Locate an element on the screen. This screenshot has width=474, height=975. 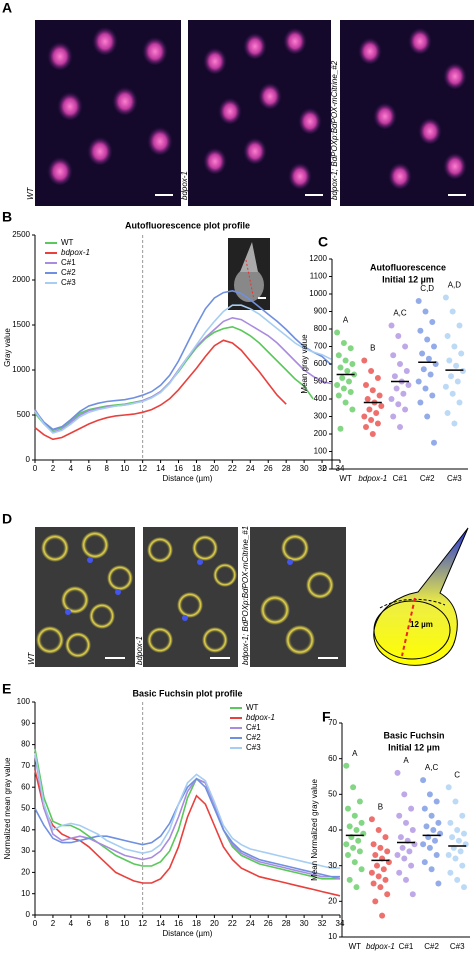
x-tick-label: 18 is located at coordinates (196, 923).